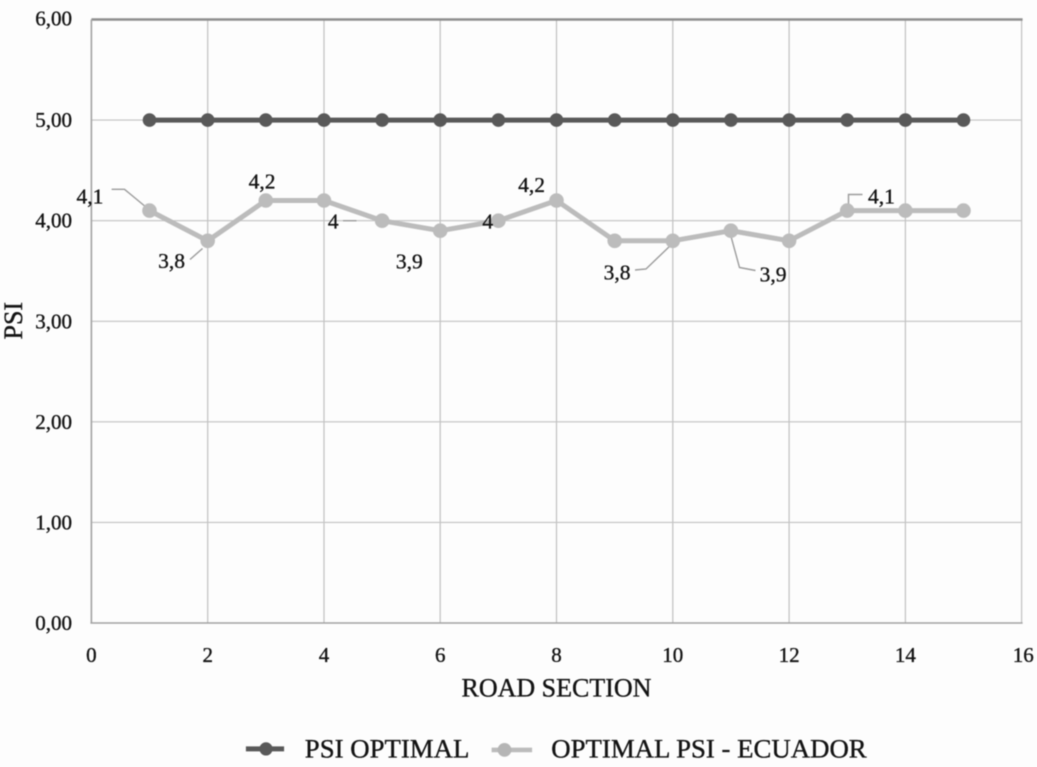  What do you see at coordinates (53, 221) in the screenshot?
I see `svg-text: 4,00` at bounding box center [53, 221].